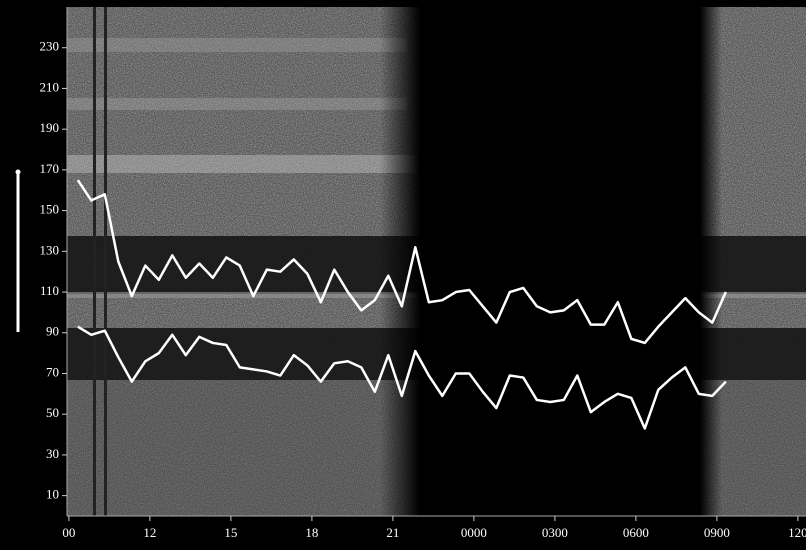  I want to click on x-tick-label: 18, so click(311, 532).